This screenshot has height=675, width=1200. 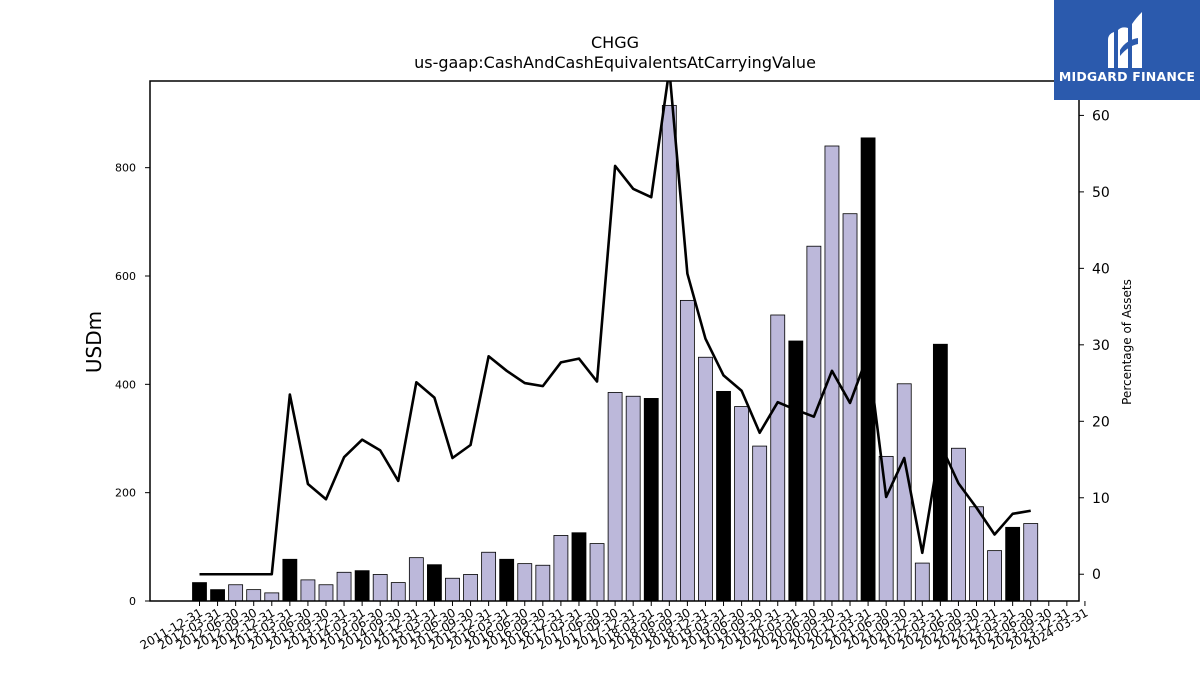 What do you see at coordinates (125, 168) in the screenshot?
I see `y-tick-label-800: 800` at bounding box center [125, 168].